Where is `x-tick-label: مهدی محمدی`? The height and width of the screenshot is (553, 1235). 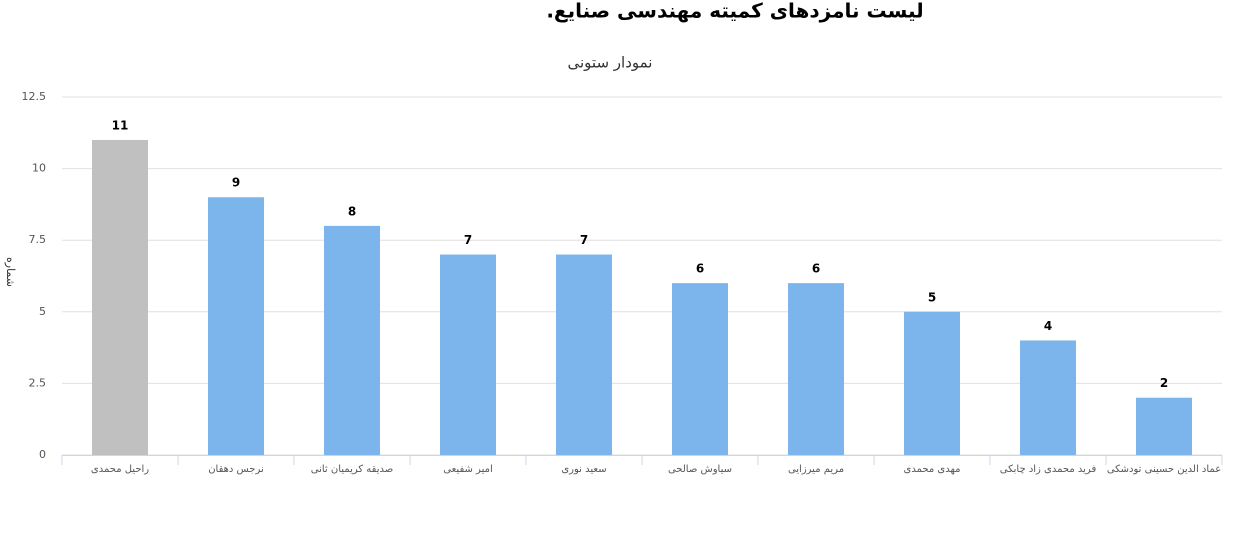 x-tick-label: مهدی محمدی is located at coordinates (932, 469).